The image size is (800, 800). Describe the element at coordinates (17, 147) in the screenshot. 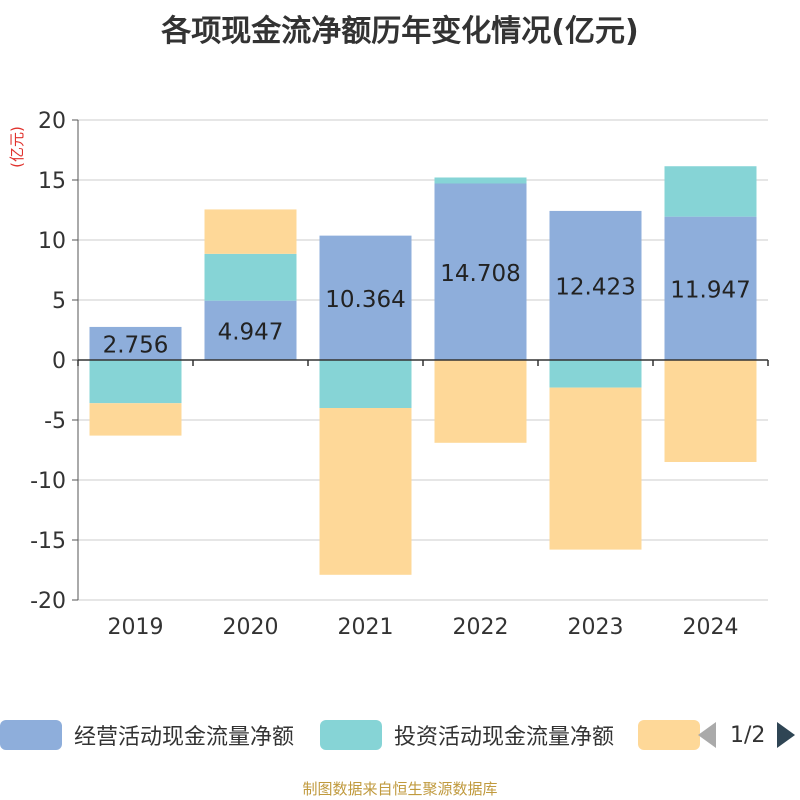

I see `y-axis-unit-label: (亿元)` at that location.